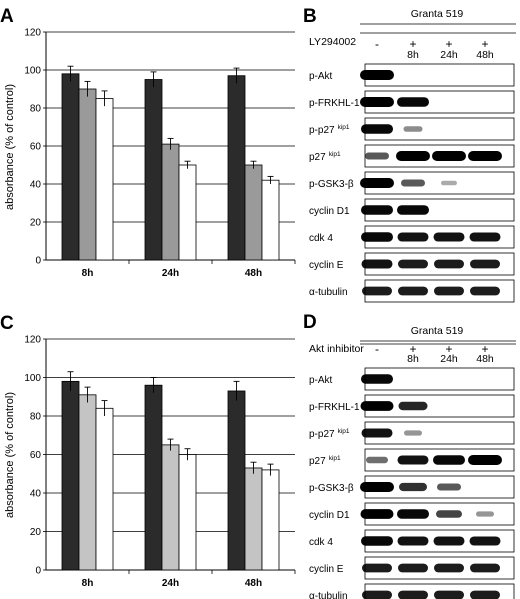 The width and height of the screenshot is (520, 599). I want to click on panel-b-title: Granta 519, so click(437, 14).